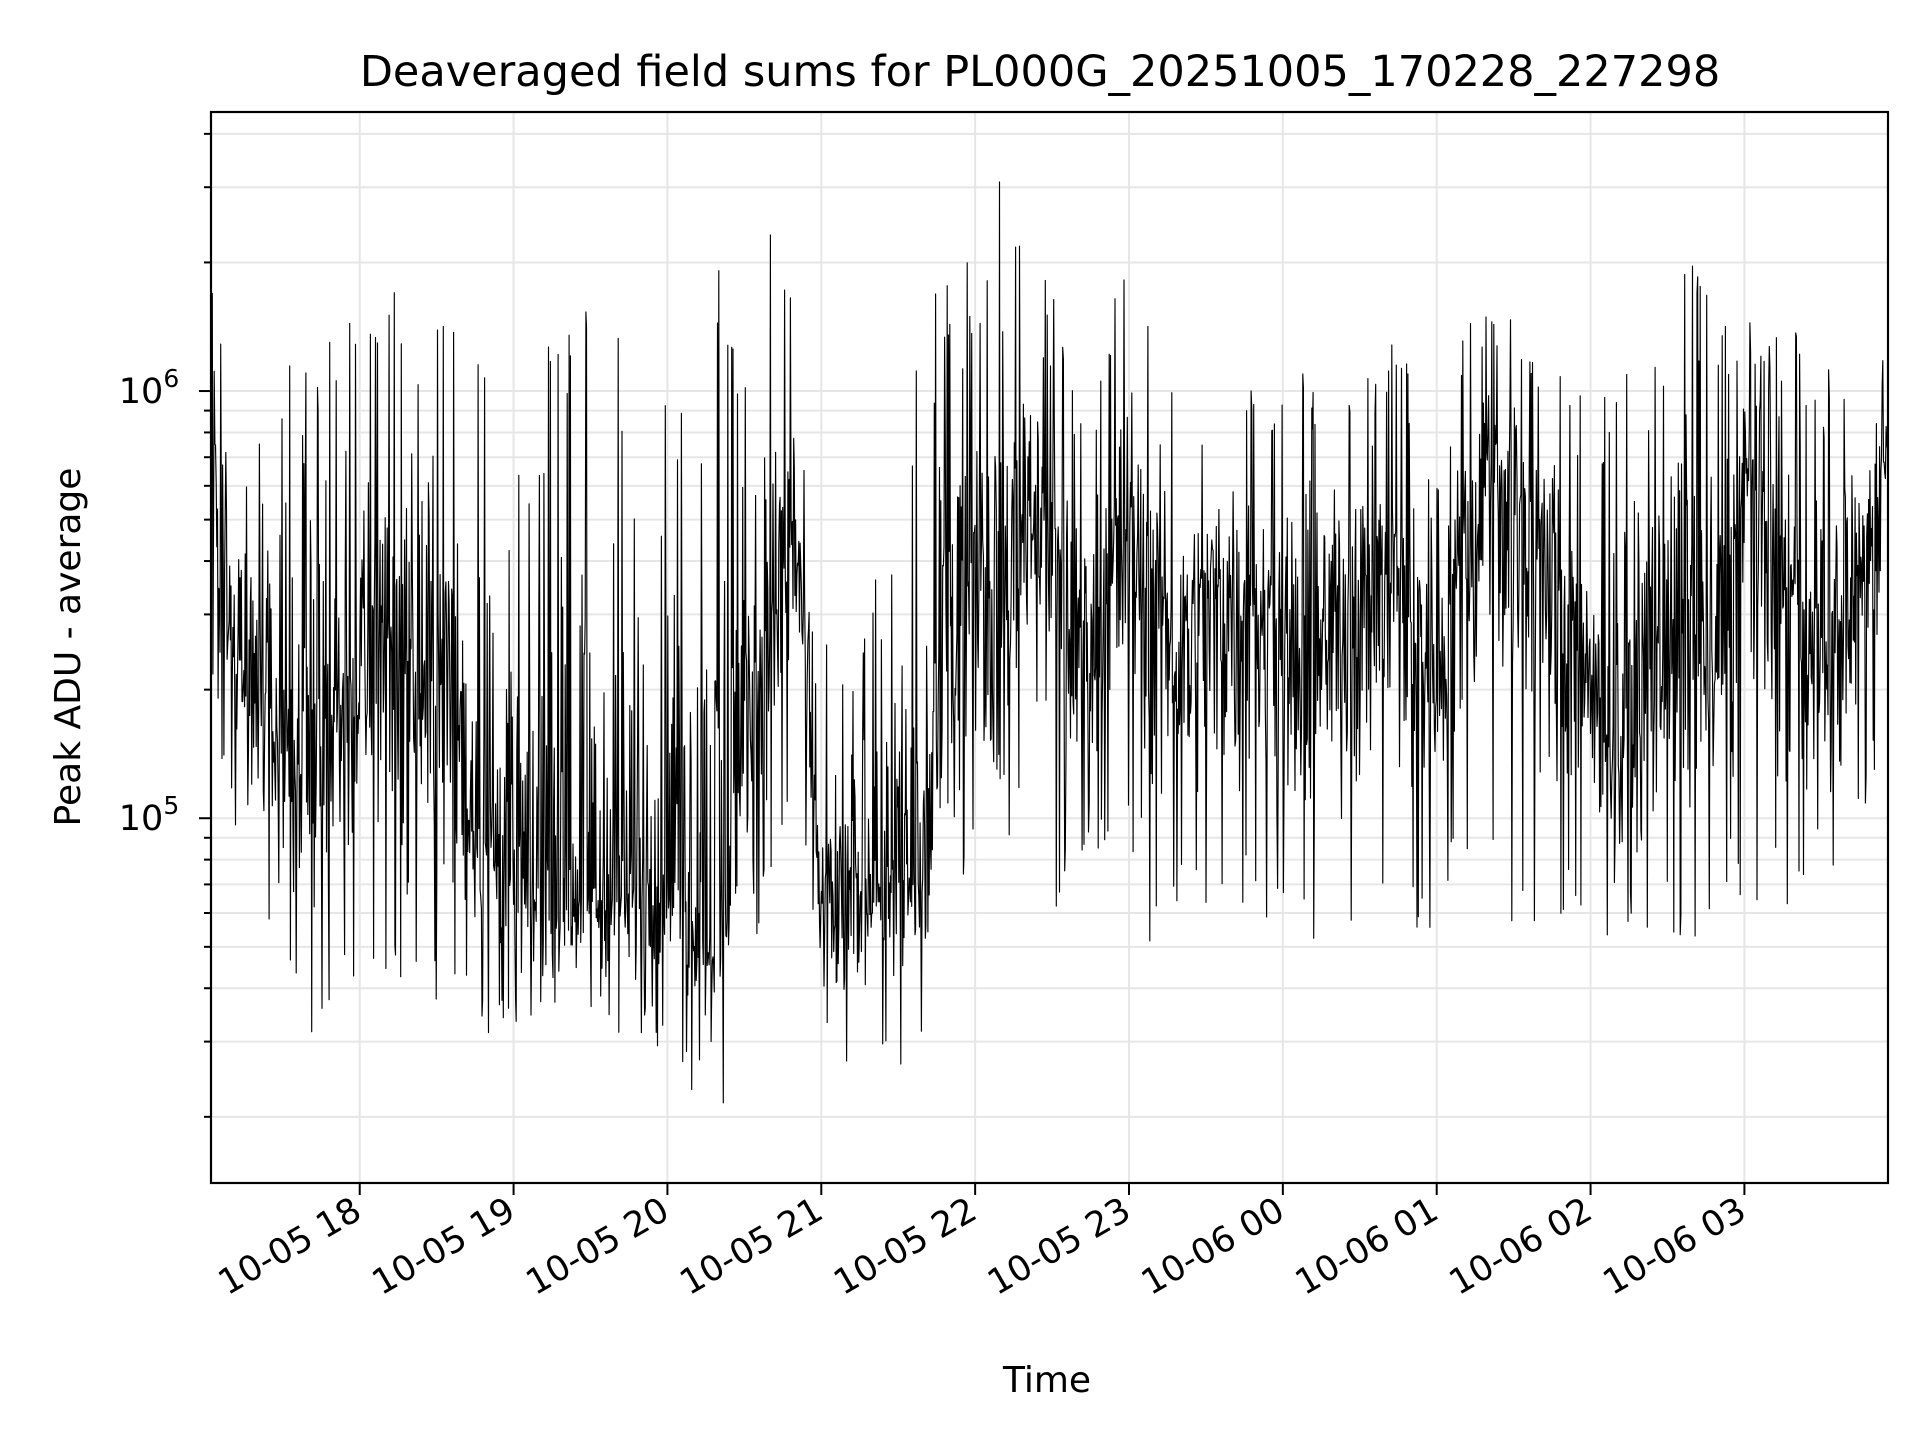 Image resolution: width=1920 pixels, height=1440 pixels. I want to click on x-tick-label-7: 10-06 01, so click(1367, 1246).